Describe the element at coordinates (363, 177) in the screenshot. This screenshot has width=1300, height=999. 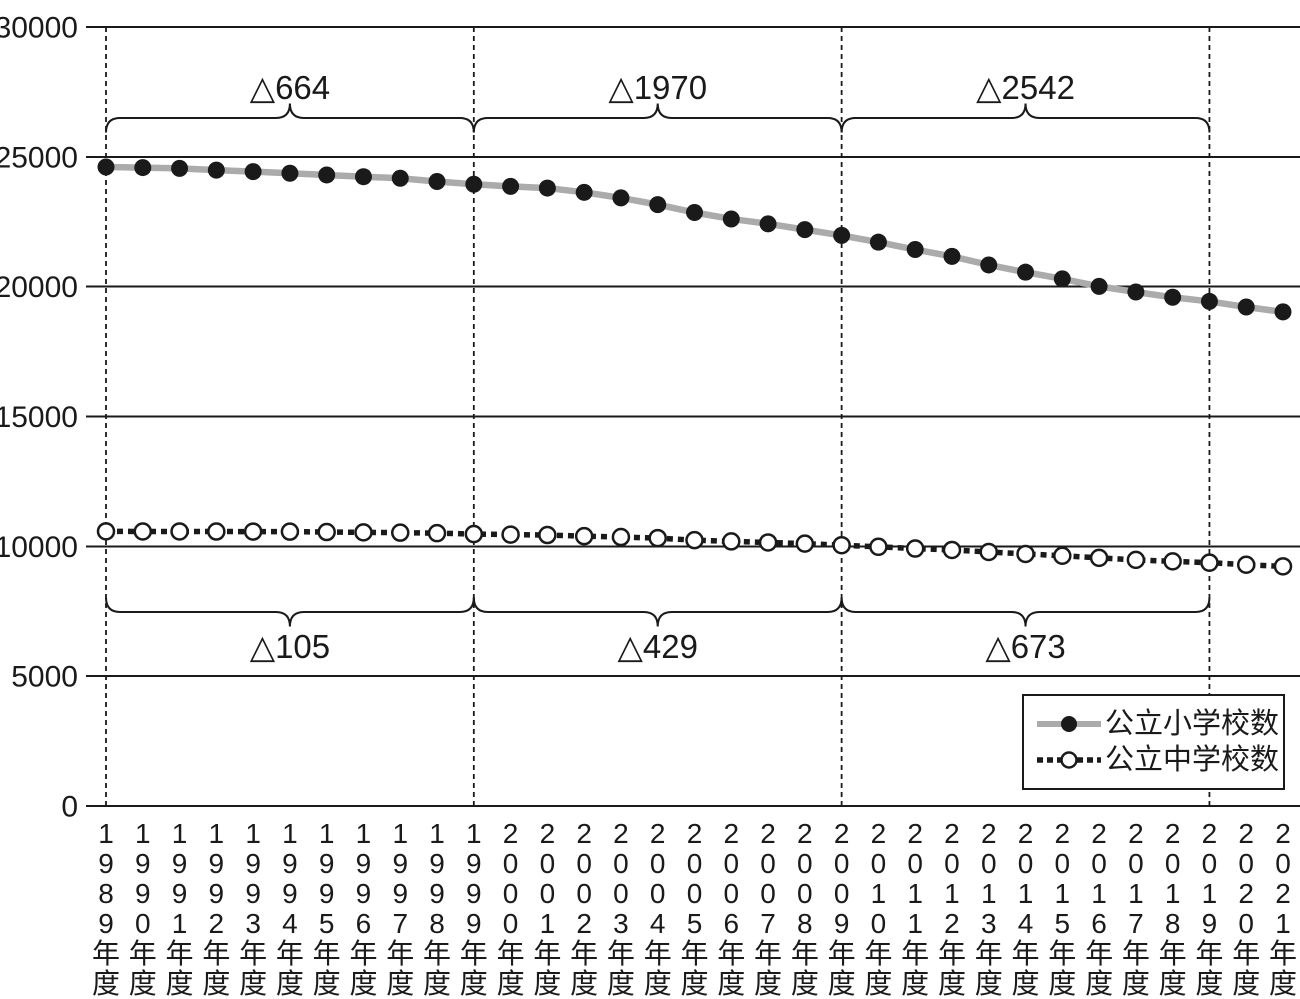
I see `elementary-point-1996` at that location.